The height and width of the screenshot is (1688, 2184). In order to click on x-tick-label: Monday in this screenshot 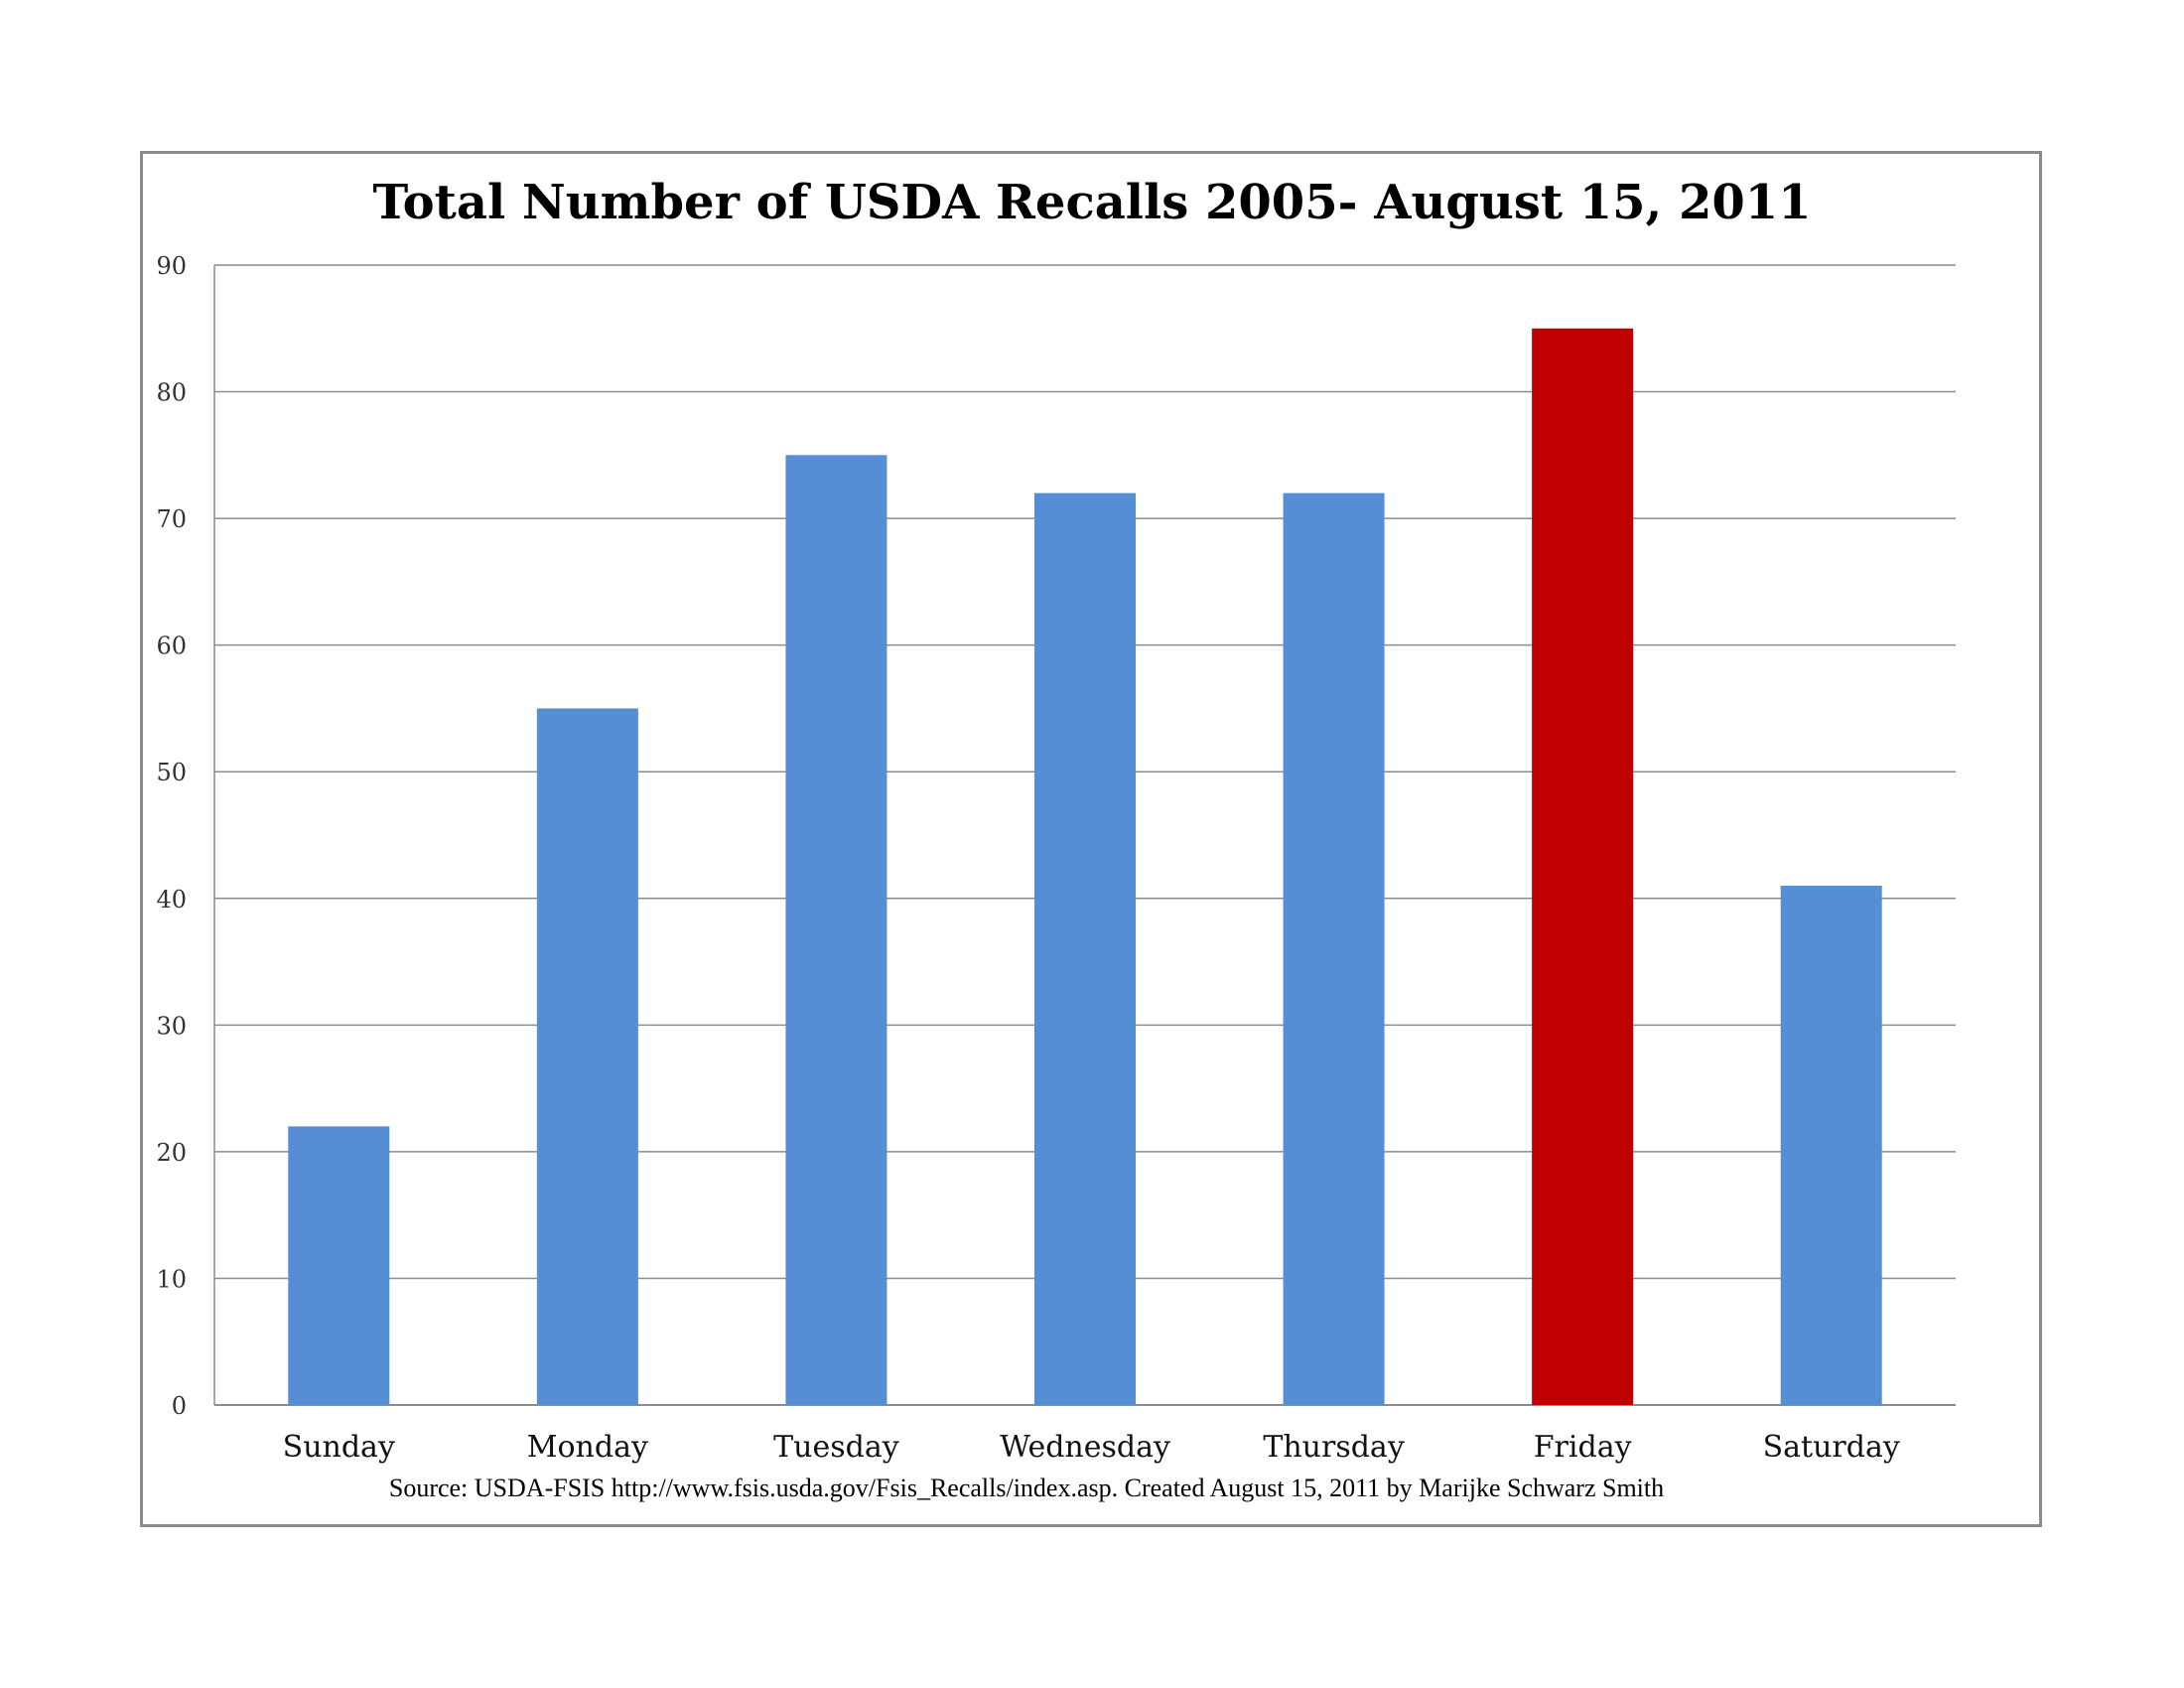, I will do `click(587, 1447)`.